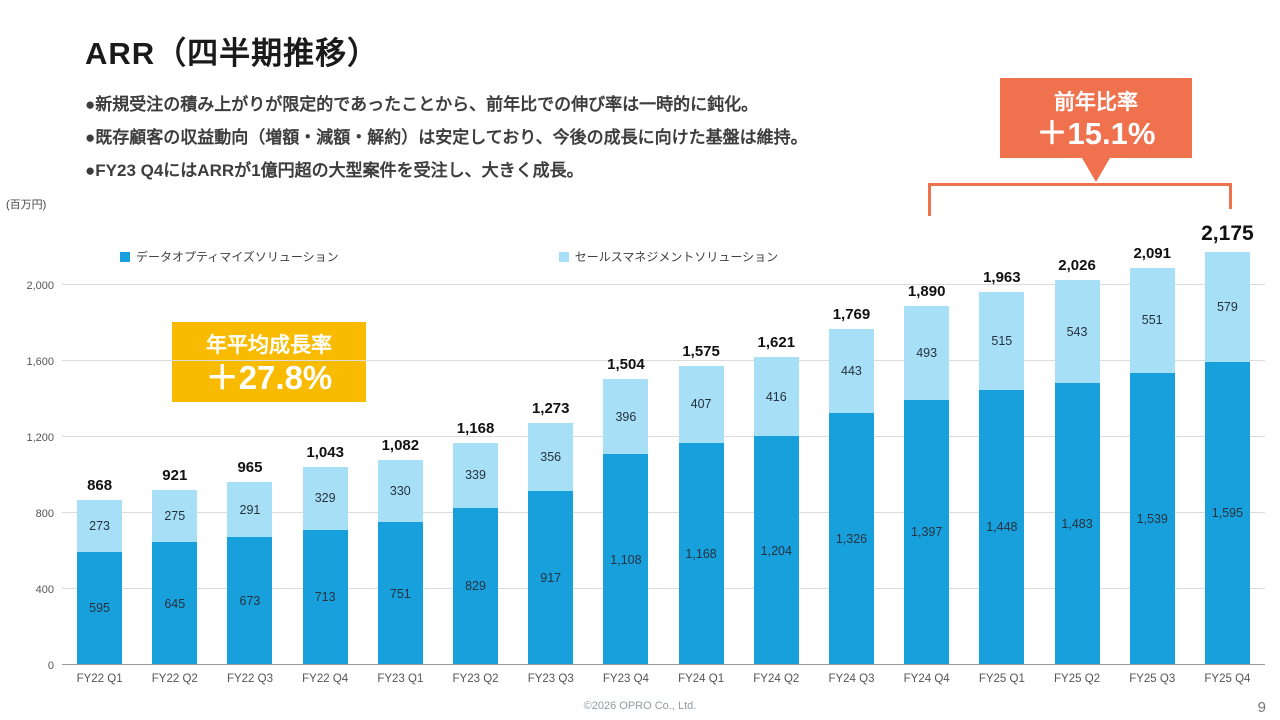 This screenshot has height=720, width=1280. I want to click on bar-segment-sales-management: 407, so click(701, 404).